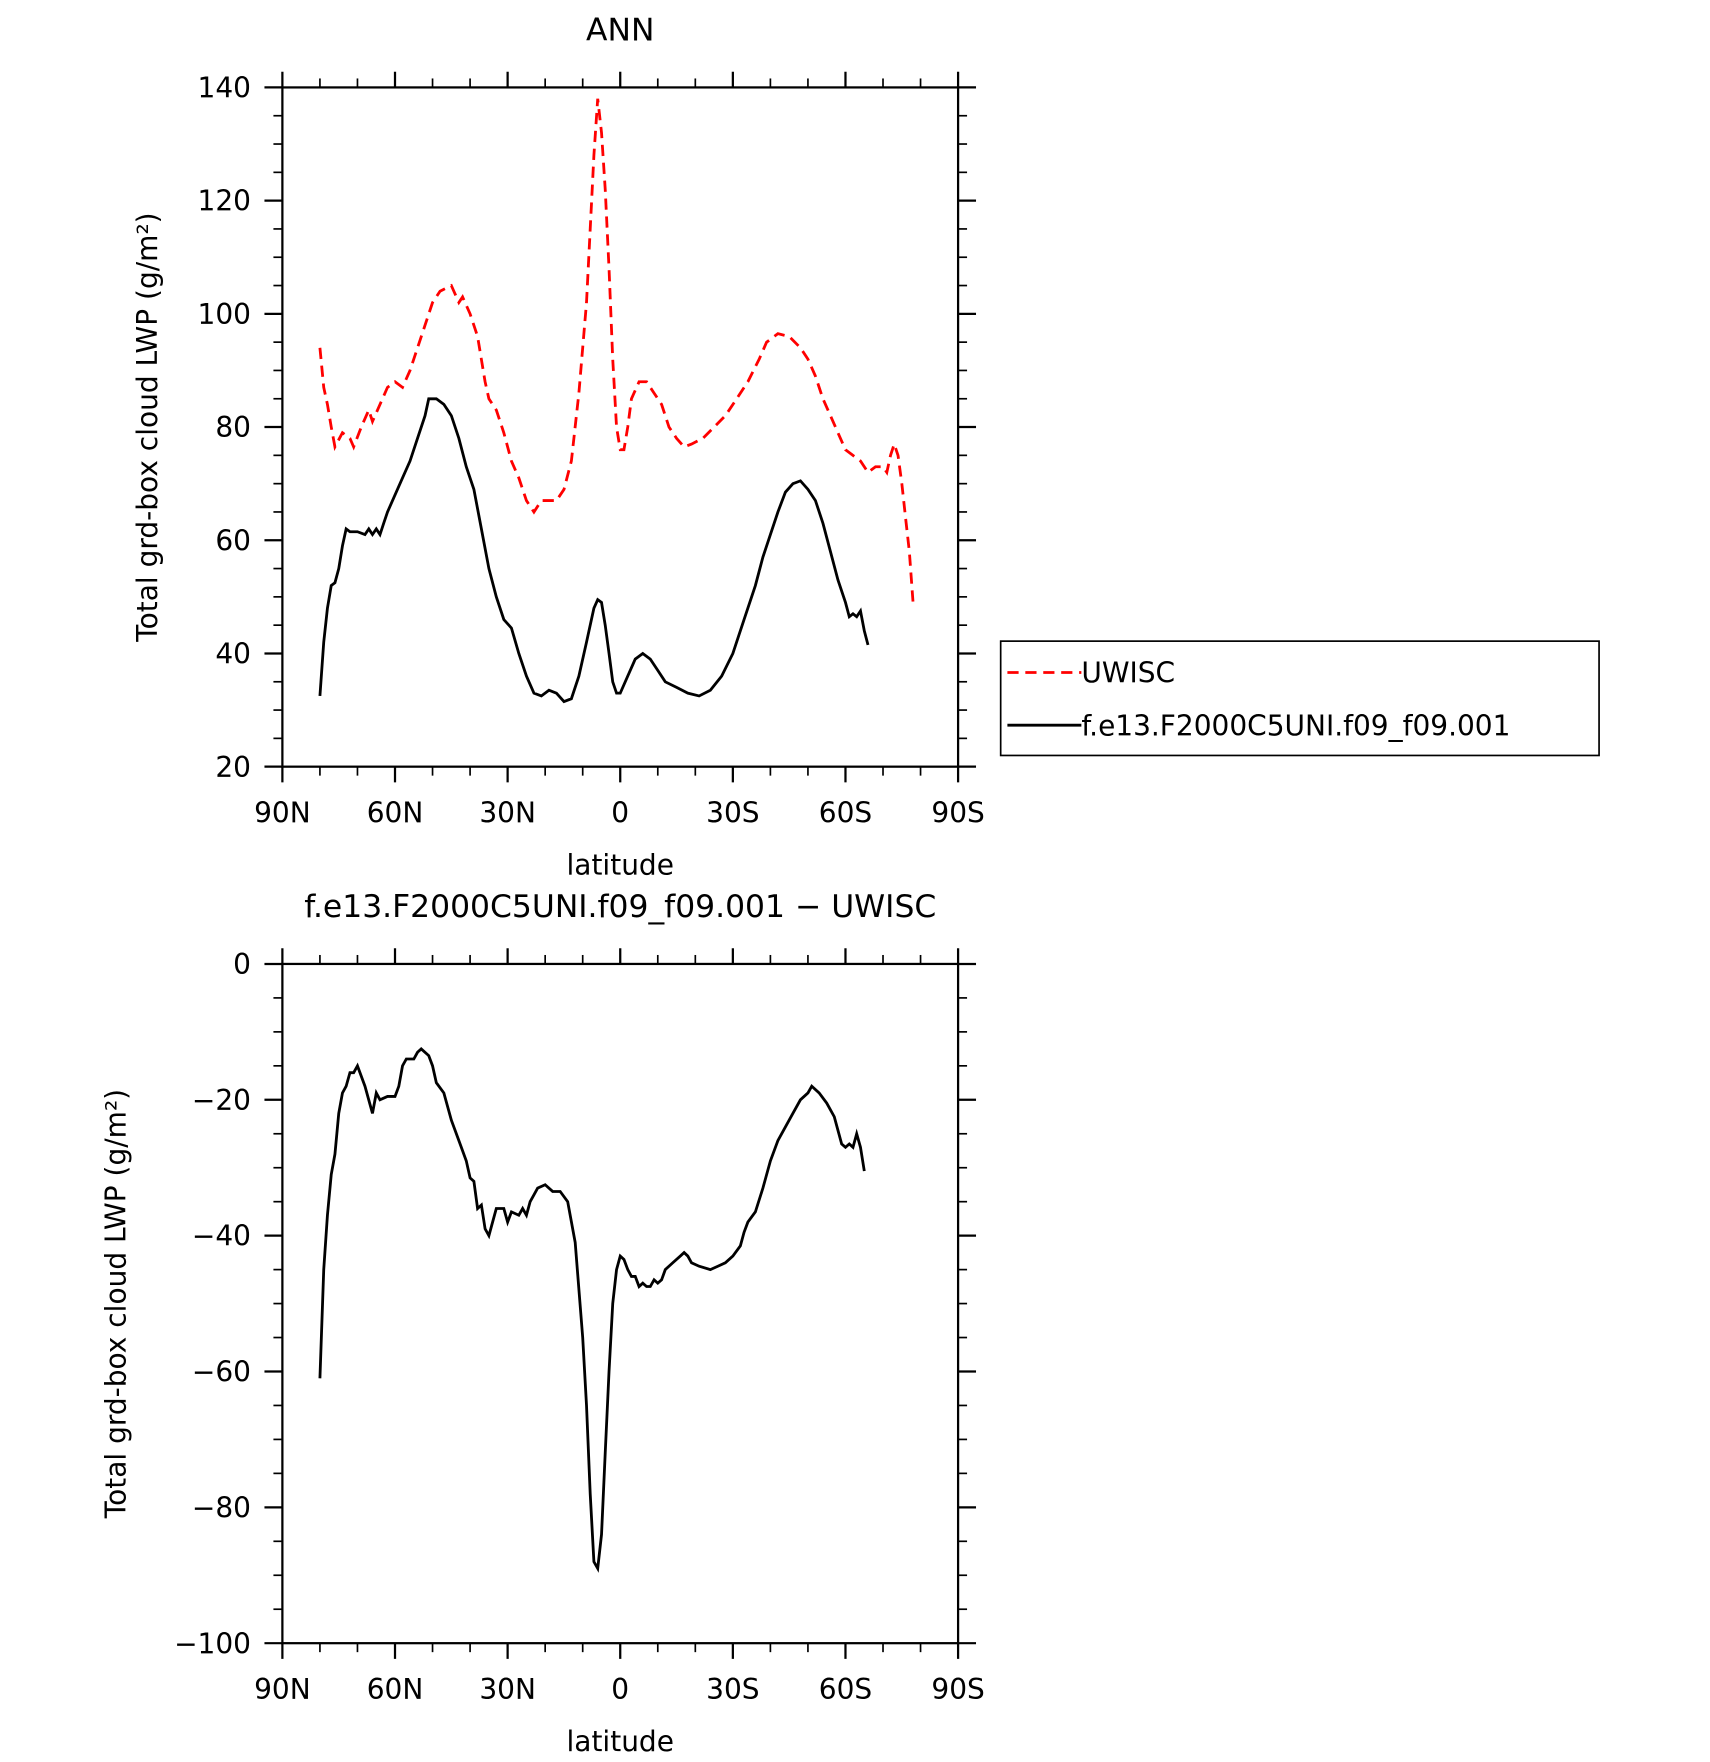 The width and height of the screenshot is (1710, 1762). I want to click on y-tick-label: −100, so click(212, 1643).